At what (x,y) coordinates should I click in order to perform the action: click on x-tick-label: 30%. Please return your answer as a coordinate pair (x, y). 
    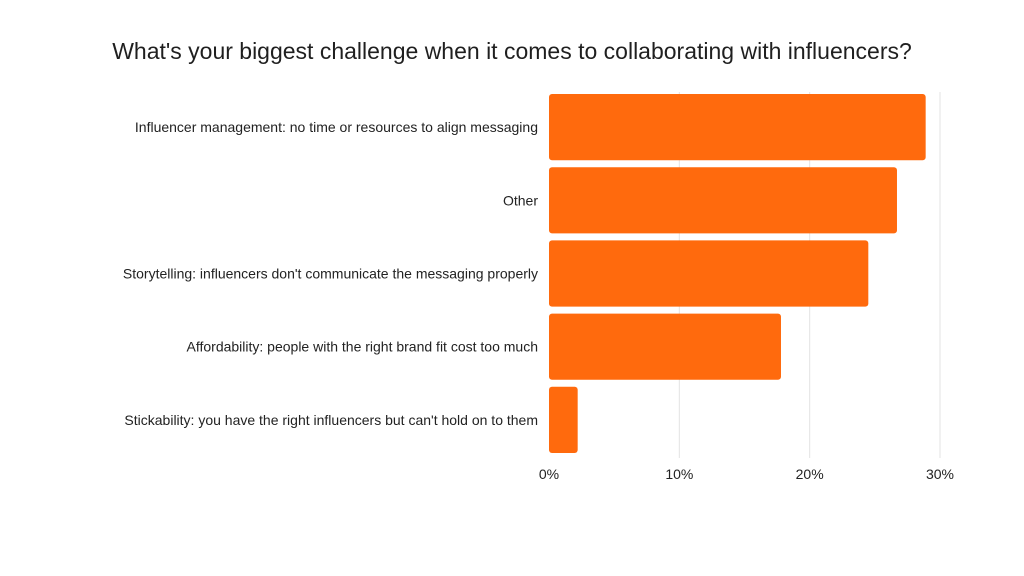
    Looking at the image, I should click on (940, 474).